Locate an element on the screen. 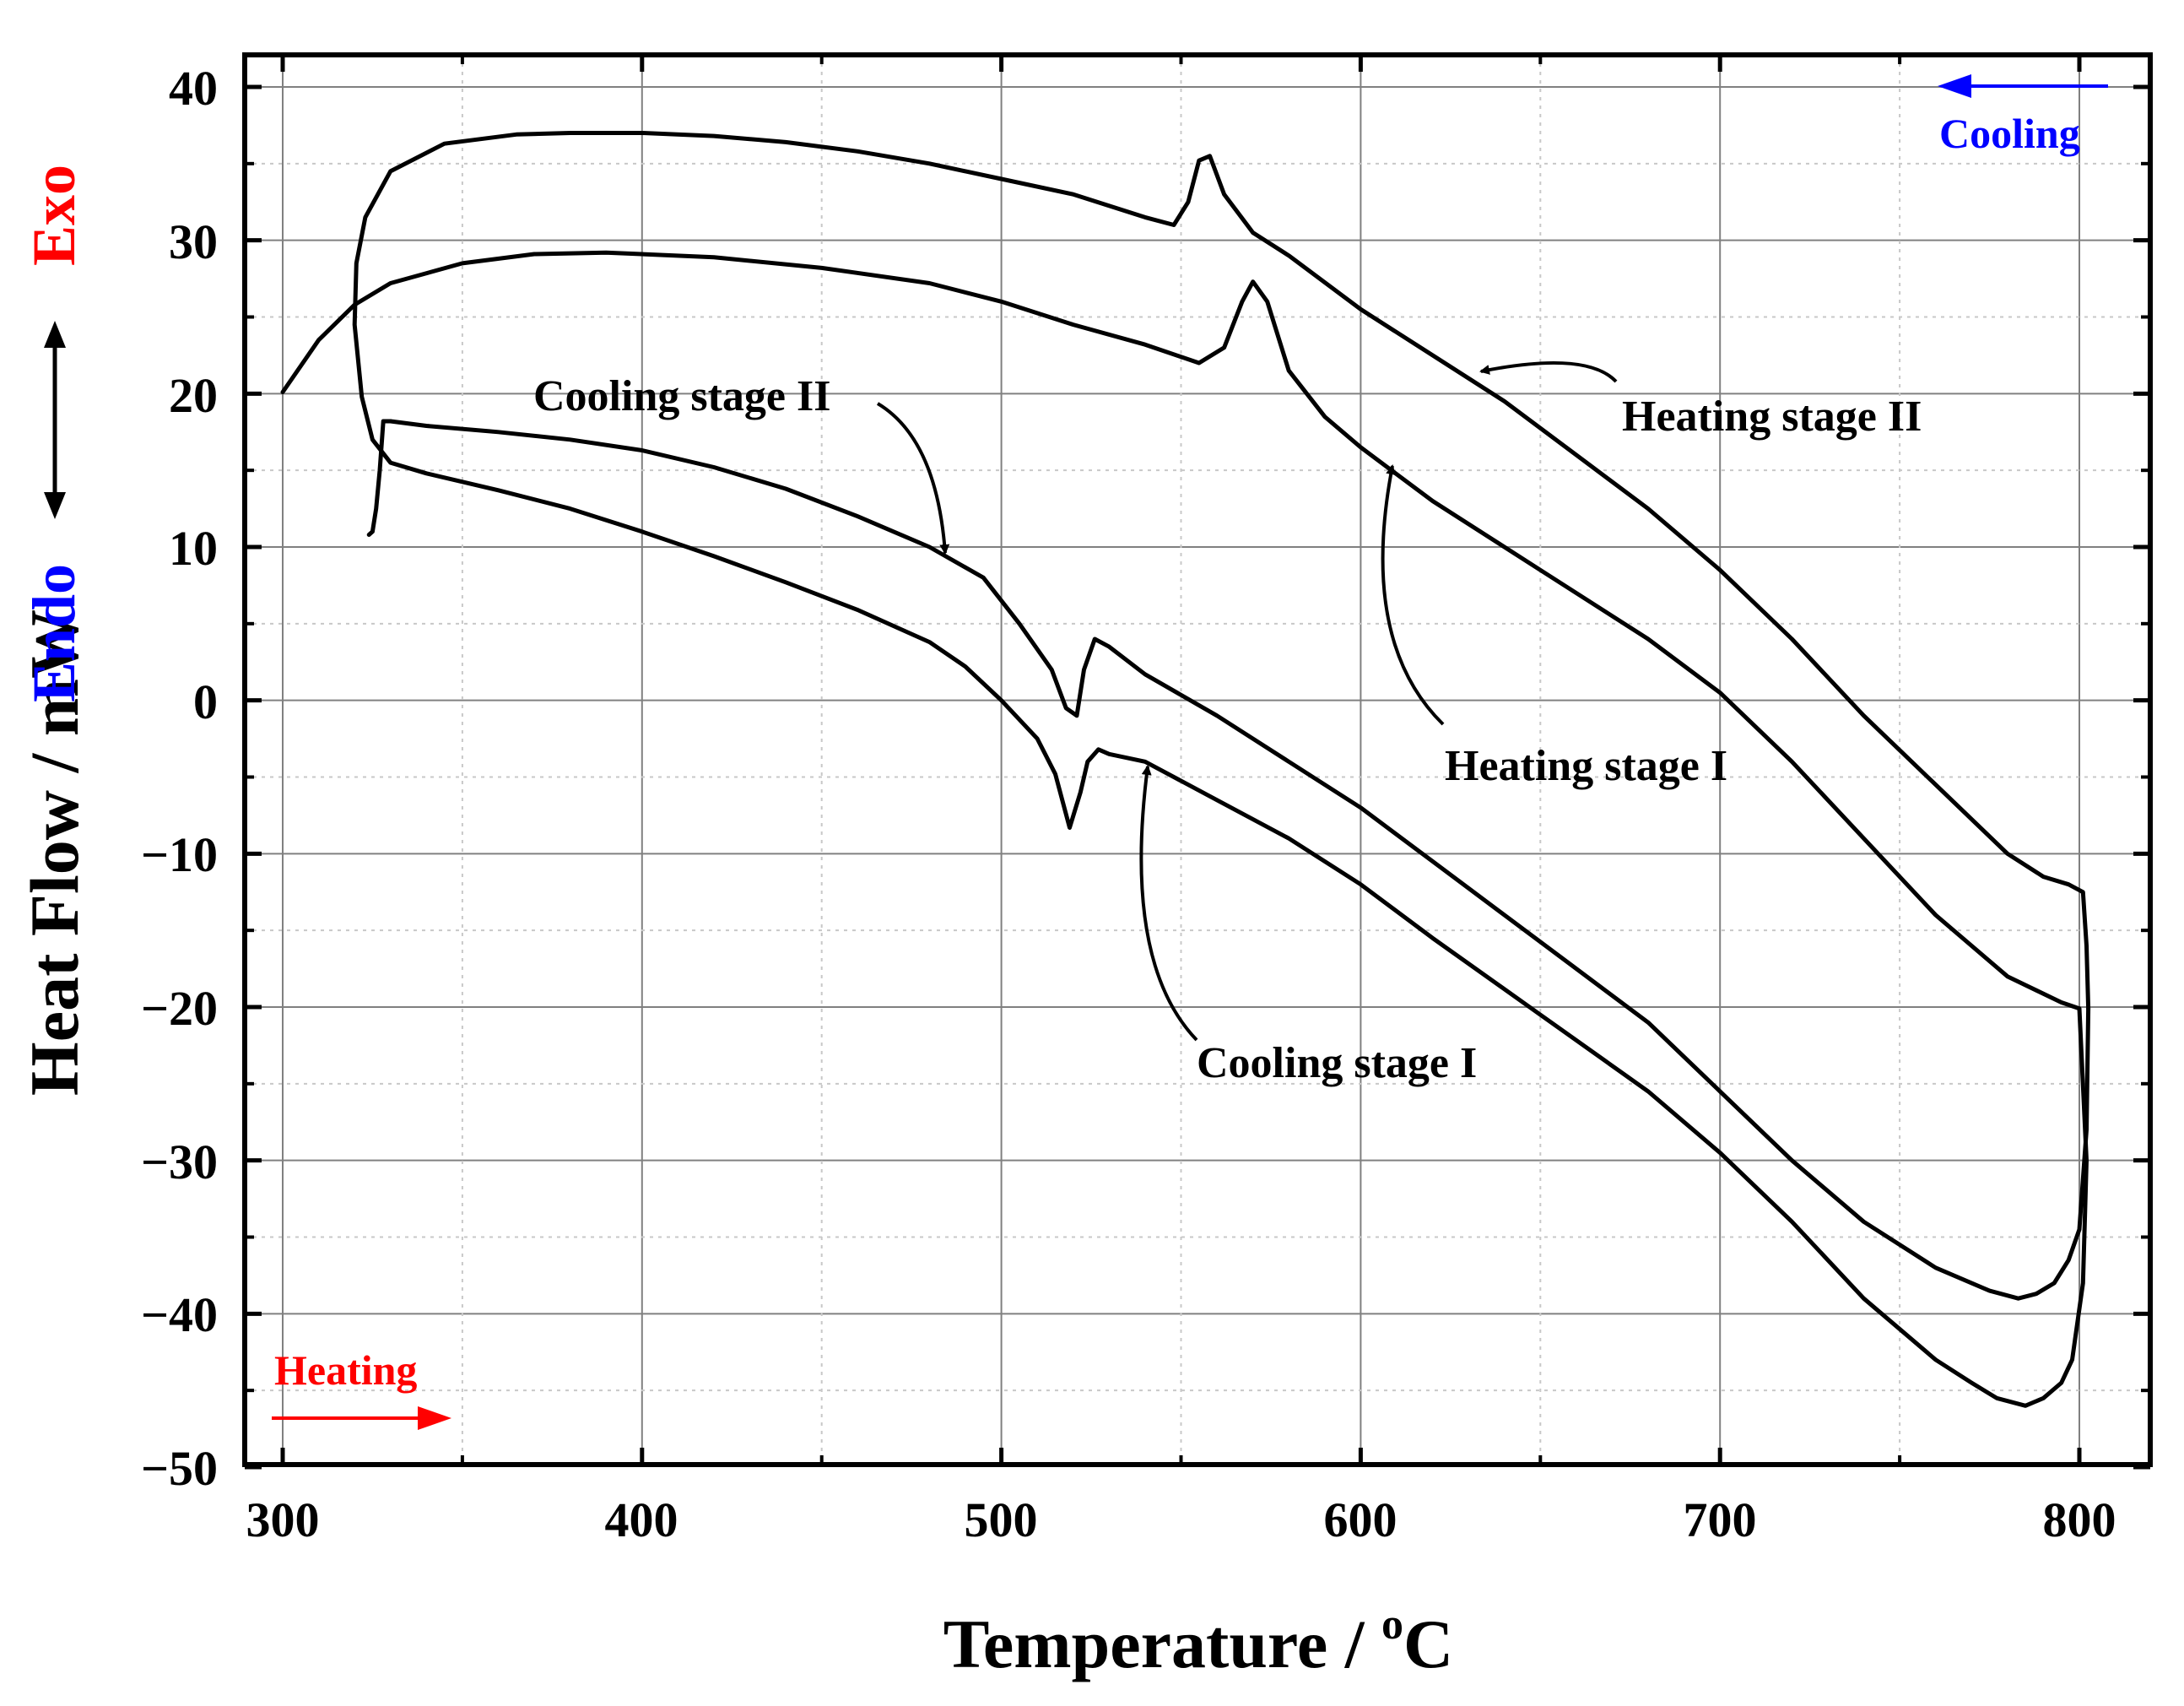  x-tick-label: 300 is located at coordinates (283, 1519).